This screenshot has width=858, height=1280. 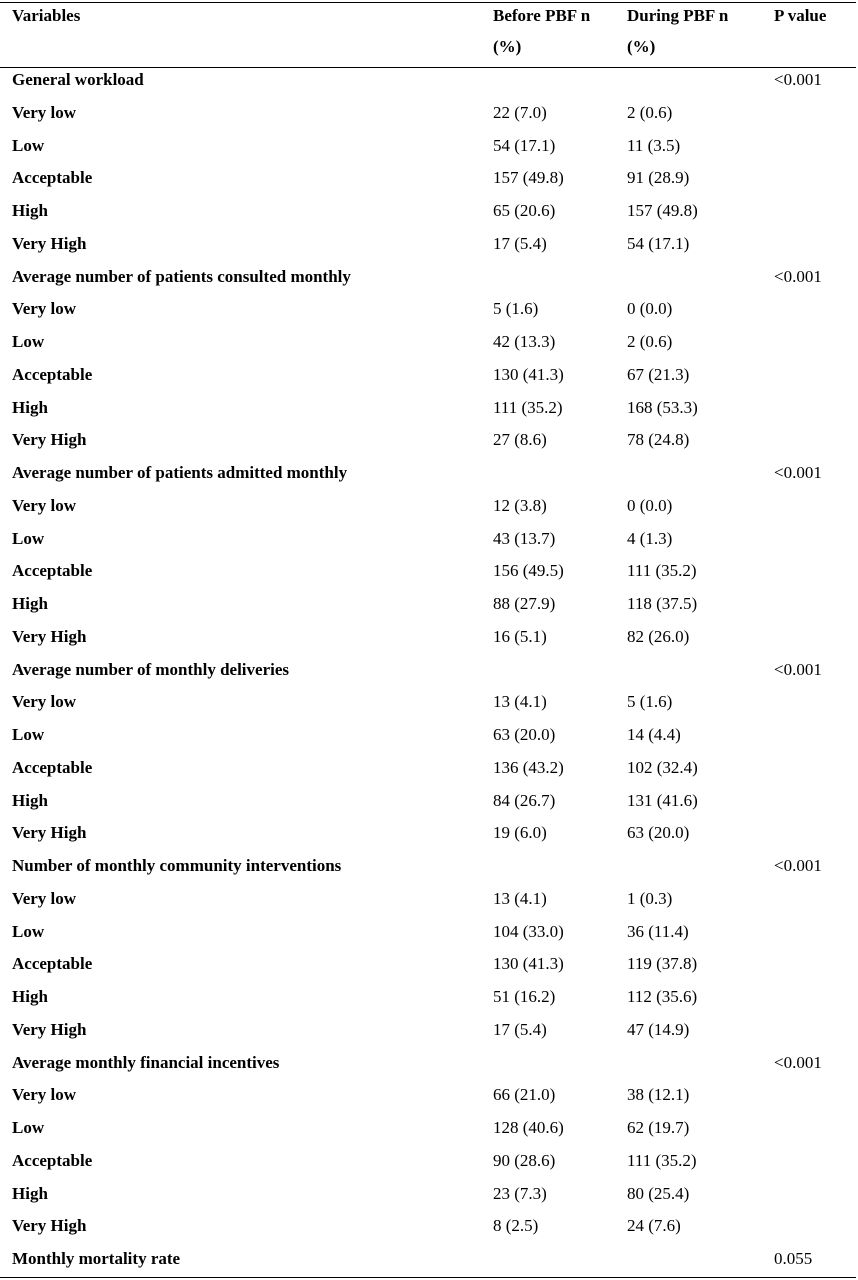 I want to click on during-cell: 111 (35.2), so click(x=662, y=1160).